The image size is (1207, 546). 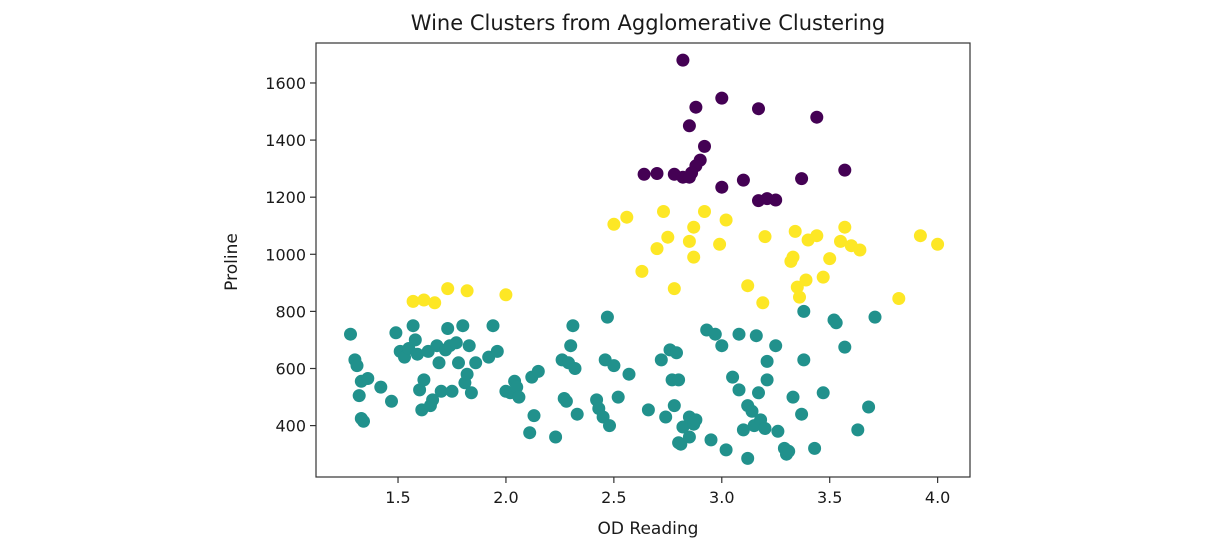 I want to click on y-axis-ticks: 400 600 800 1000 1200 1400 1600, so click(x=290, y=255).